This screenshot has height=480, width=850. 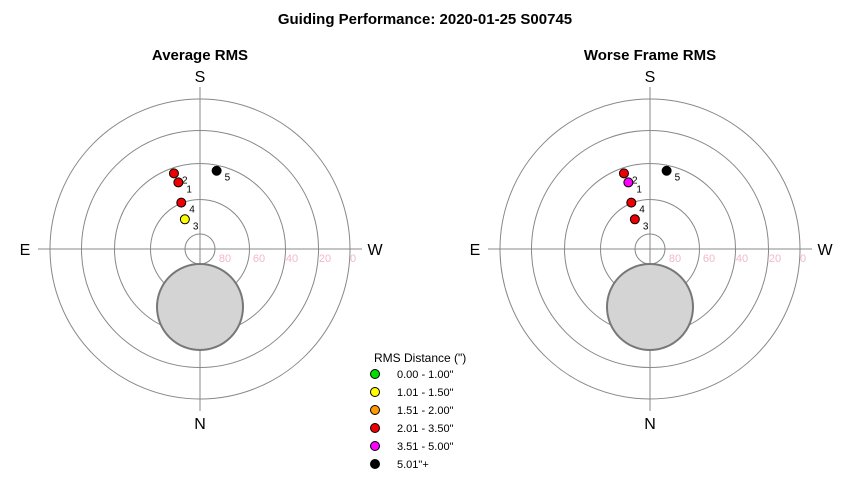 I want to click on average-rms-title: Average RMS, so click(x=200, y=55).